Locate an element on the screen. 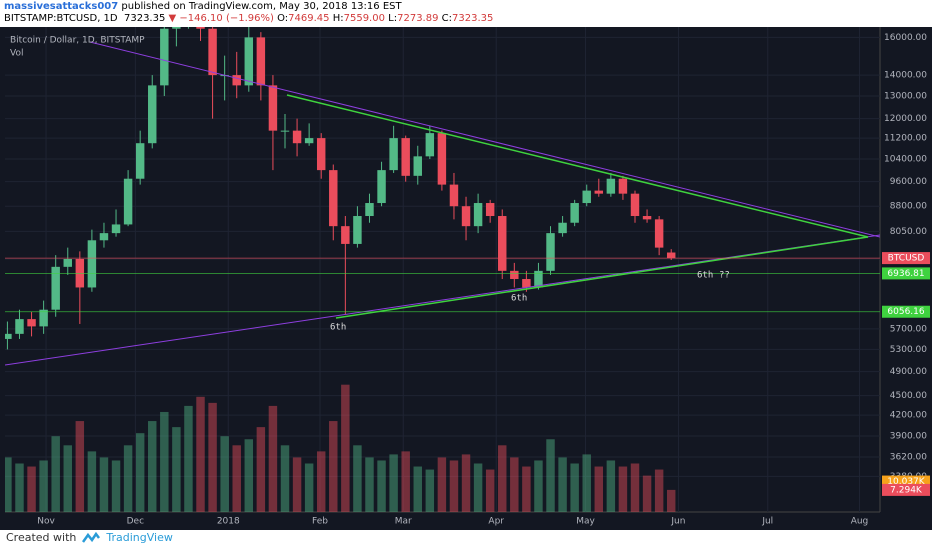  author: massivesattacks007 is located at coordinates (61, 6).